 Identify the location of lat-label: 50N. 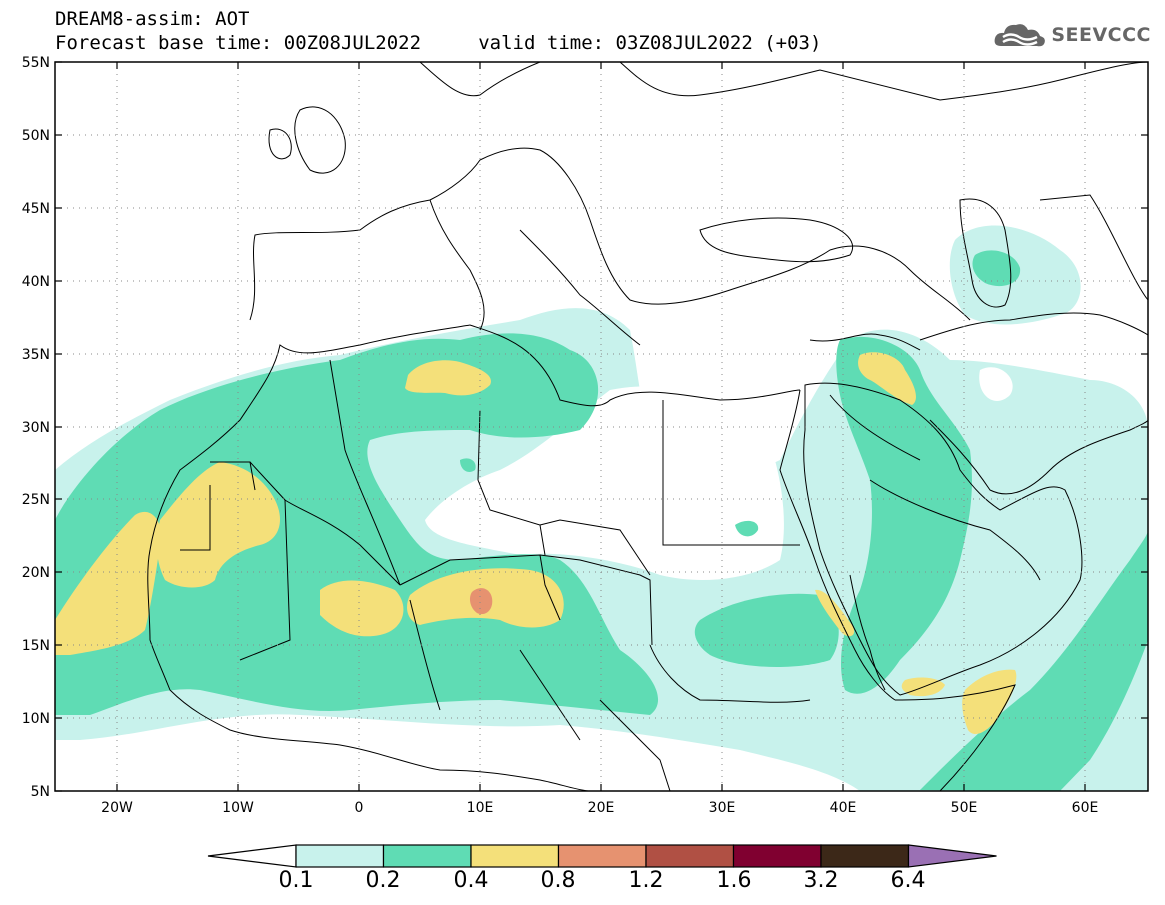
(36, 136).